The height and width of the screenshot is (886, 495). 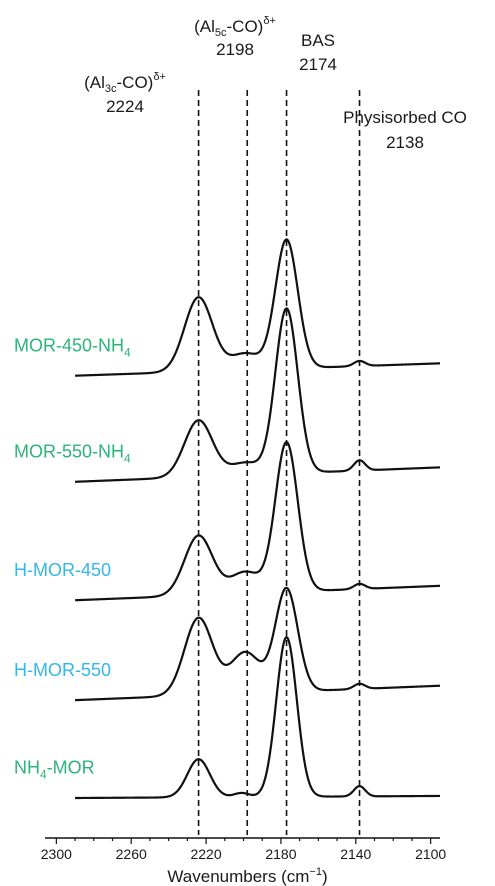 I want to click on spectrum-line-nh4-mor, so click(x=257, y=718).